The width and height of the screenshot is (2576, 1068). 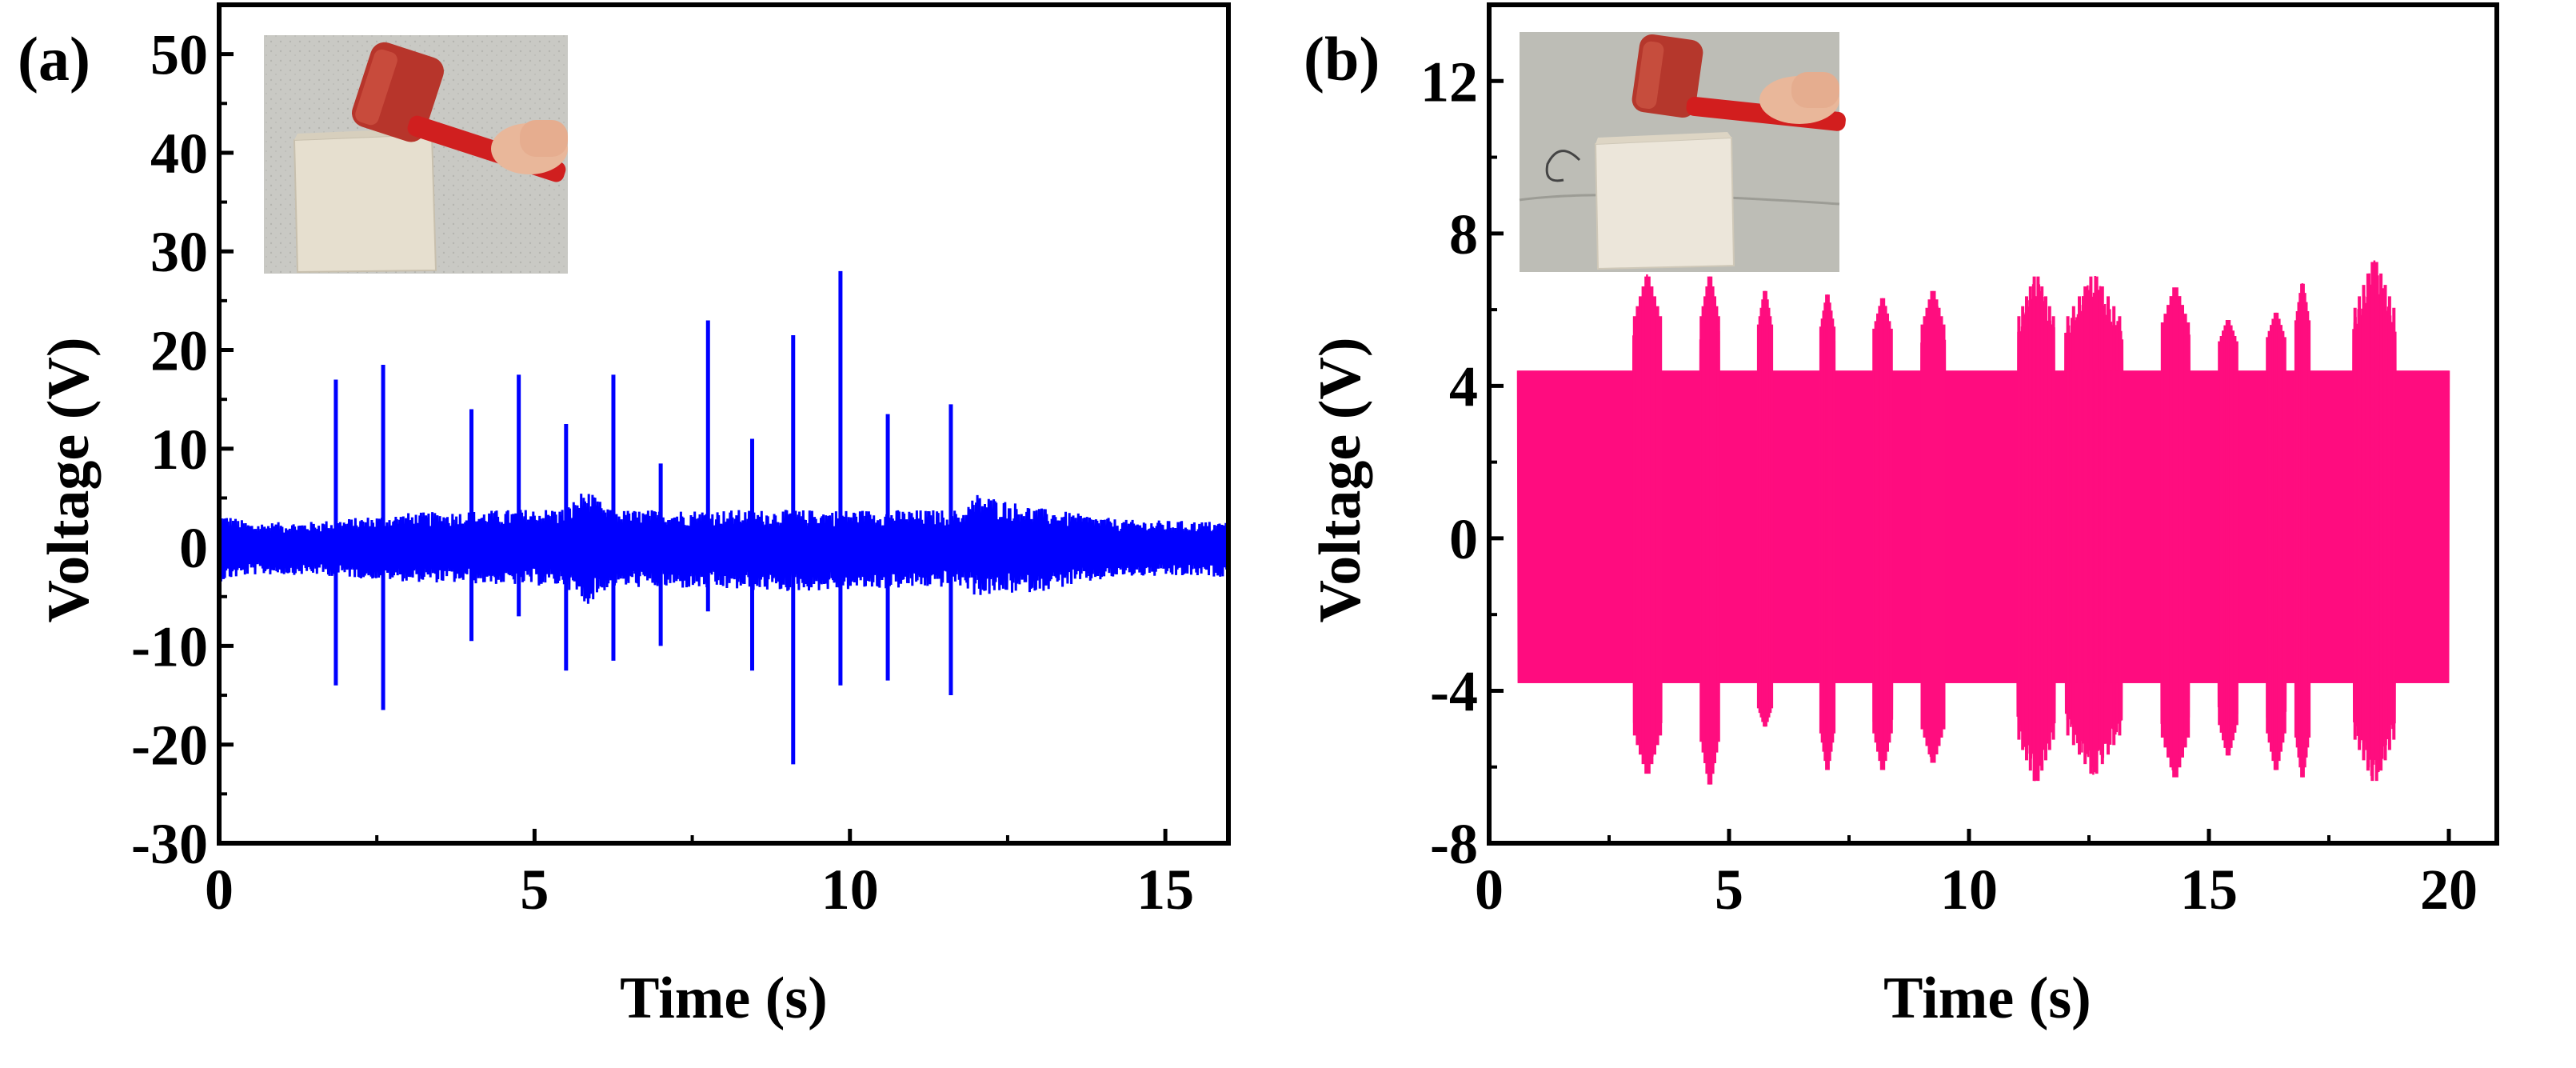 What do you see at coordinates (1969, 890) in the screenshot?
I see `panel-b-x-tick-label: 10` at bounding box center [1969, 890].